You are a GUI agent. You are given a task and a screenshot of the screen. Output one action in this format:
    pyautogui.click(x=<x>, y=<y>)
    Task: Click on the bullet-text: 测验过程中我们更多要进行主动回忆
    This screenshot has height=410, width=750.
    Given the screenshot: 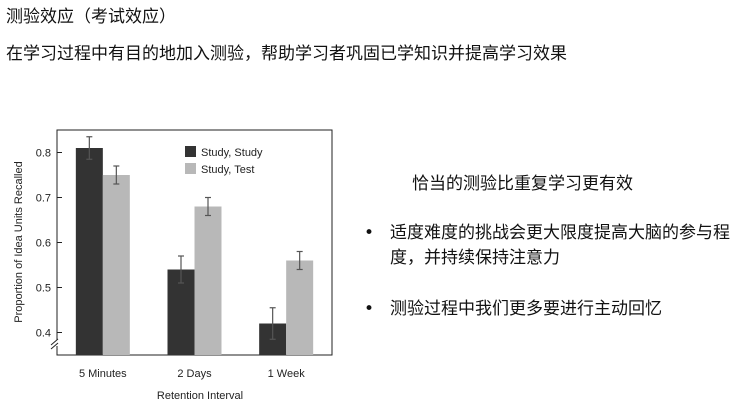 What is the action you would take?
    pyautogui.click(x=526, y=309)
    